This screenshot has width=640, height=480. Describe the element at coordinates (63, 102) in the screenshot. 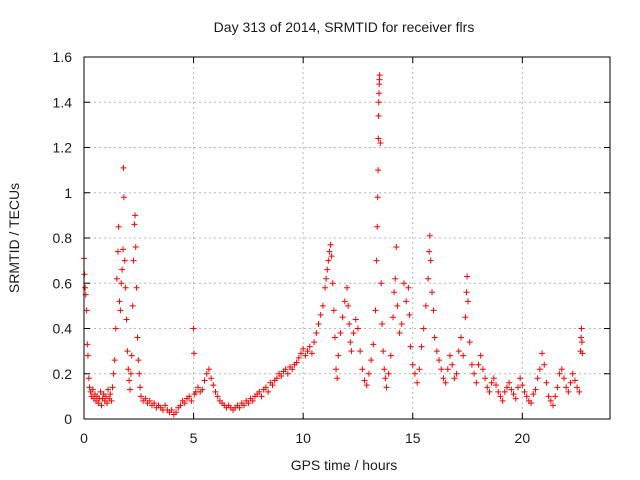

I see `y-tick-label: 1.4` at that location.